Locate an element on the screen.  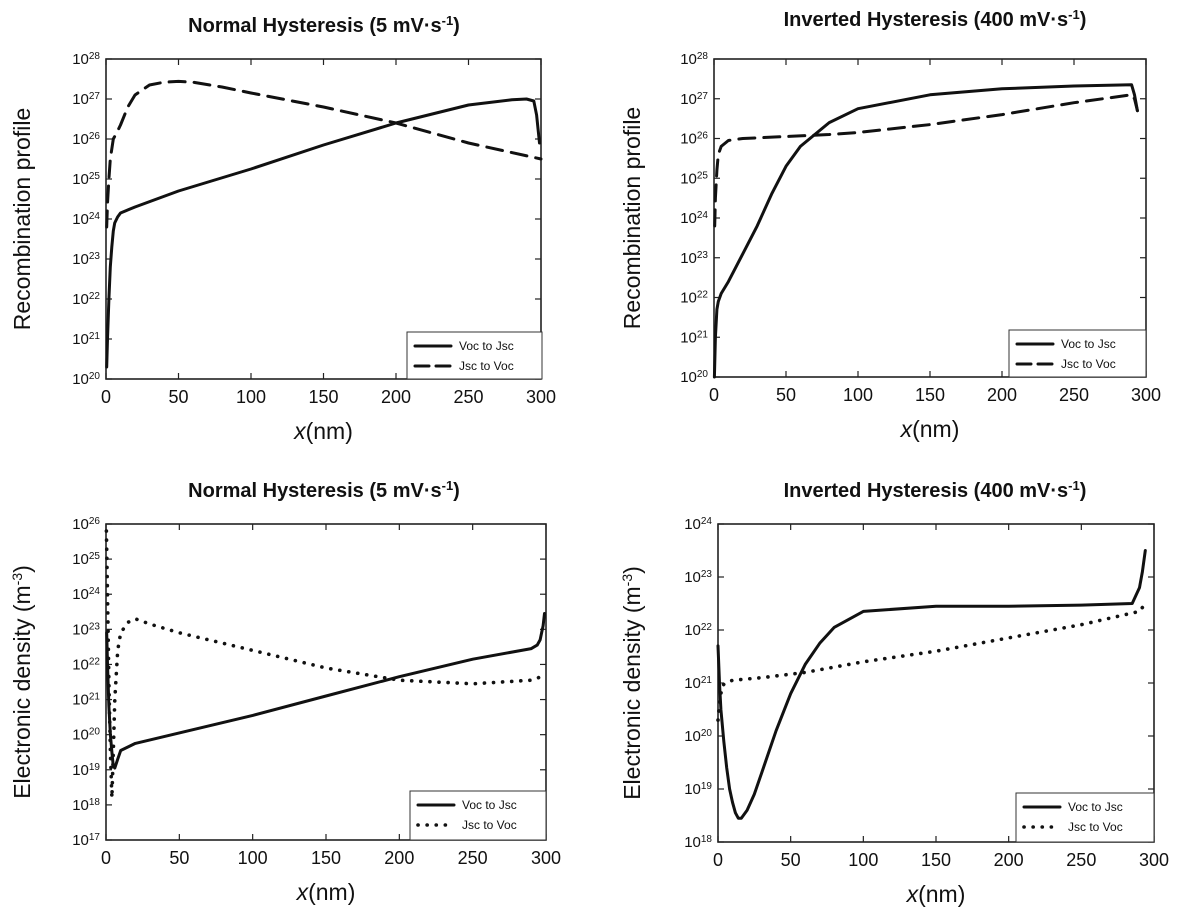
x-tick-label: 100 is located at coordinates (863, 860).